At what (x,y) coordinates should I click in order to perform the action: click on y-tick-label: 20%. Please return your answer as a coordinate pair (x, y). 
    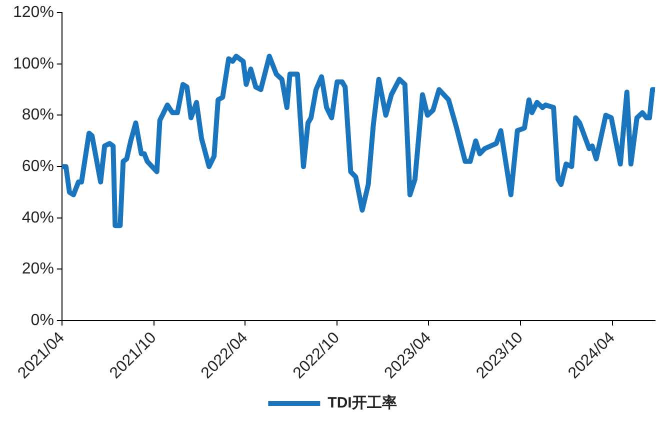
    Looking at the image, I should click on (38, 269).